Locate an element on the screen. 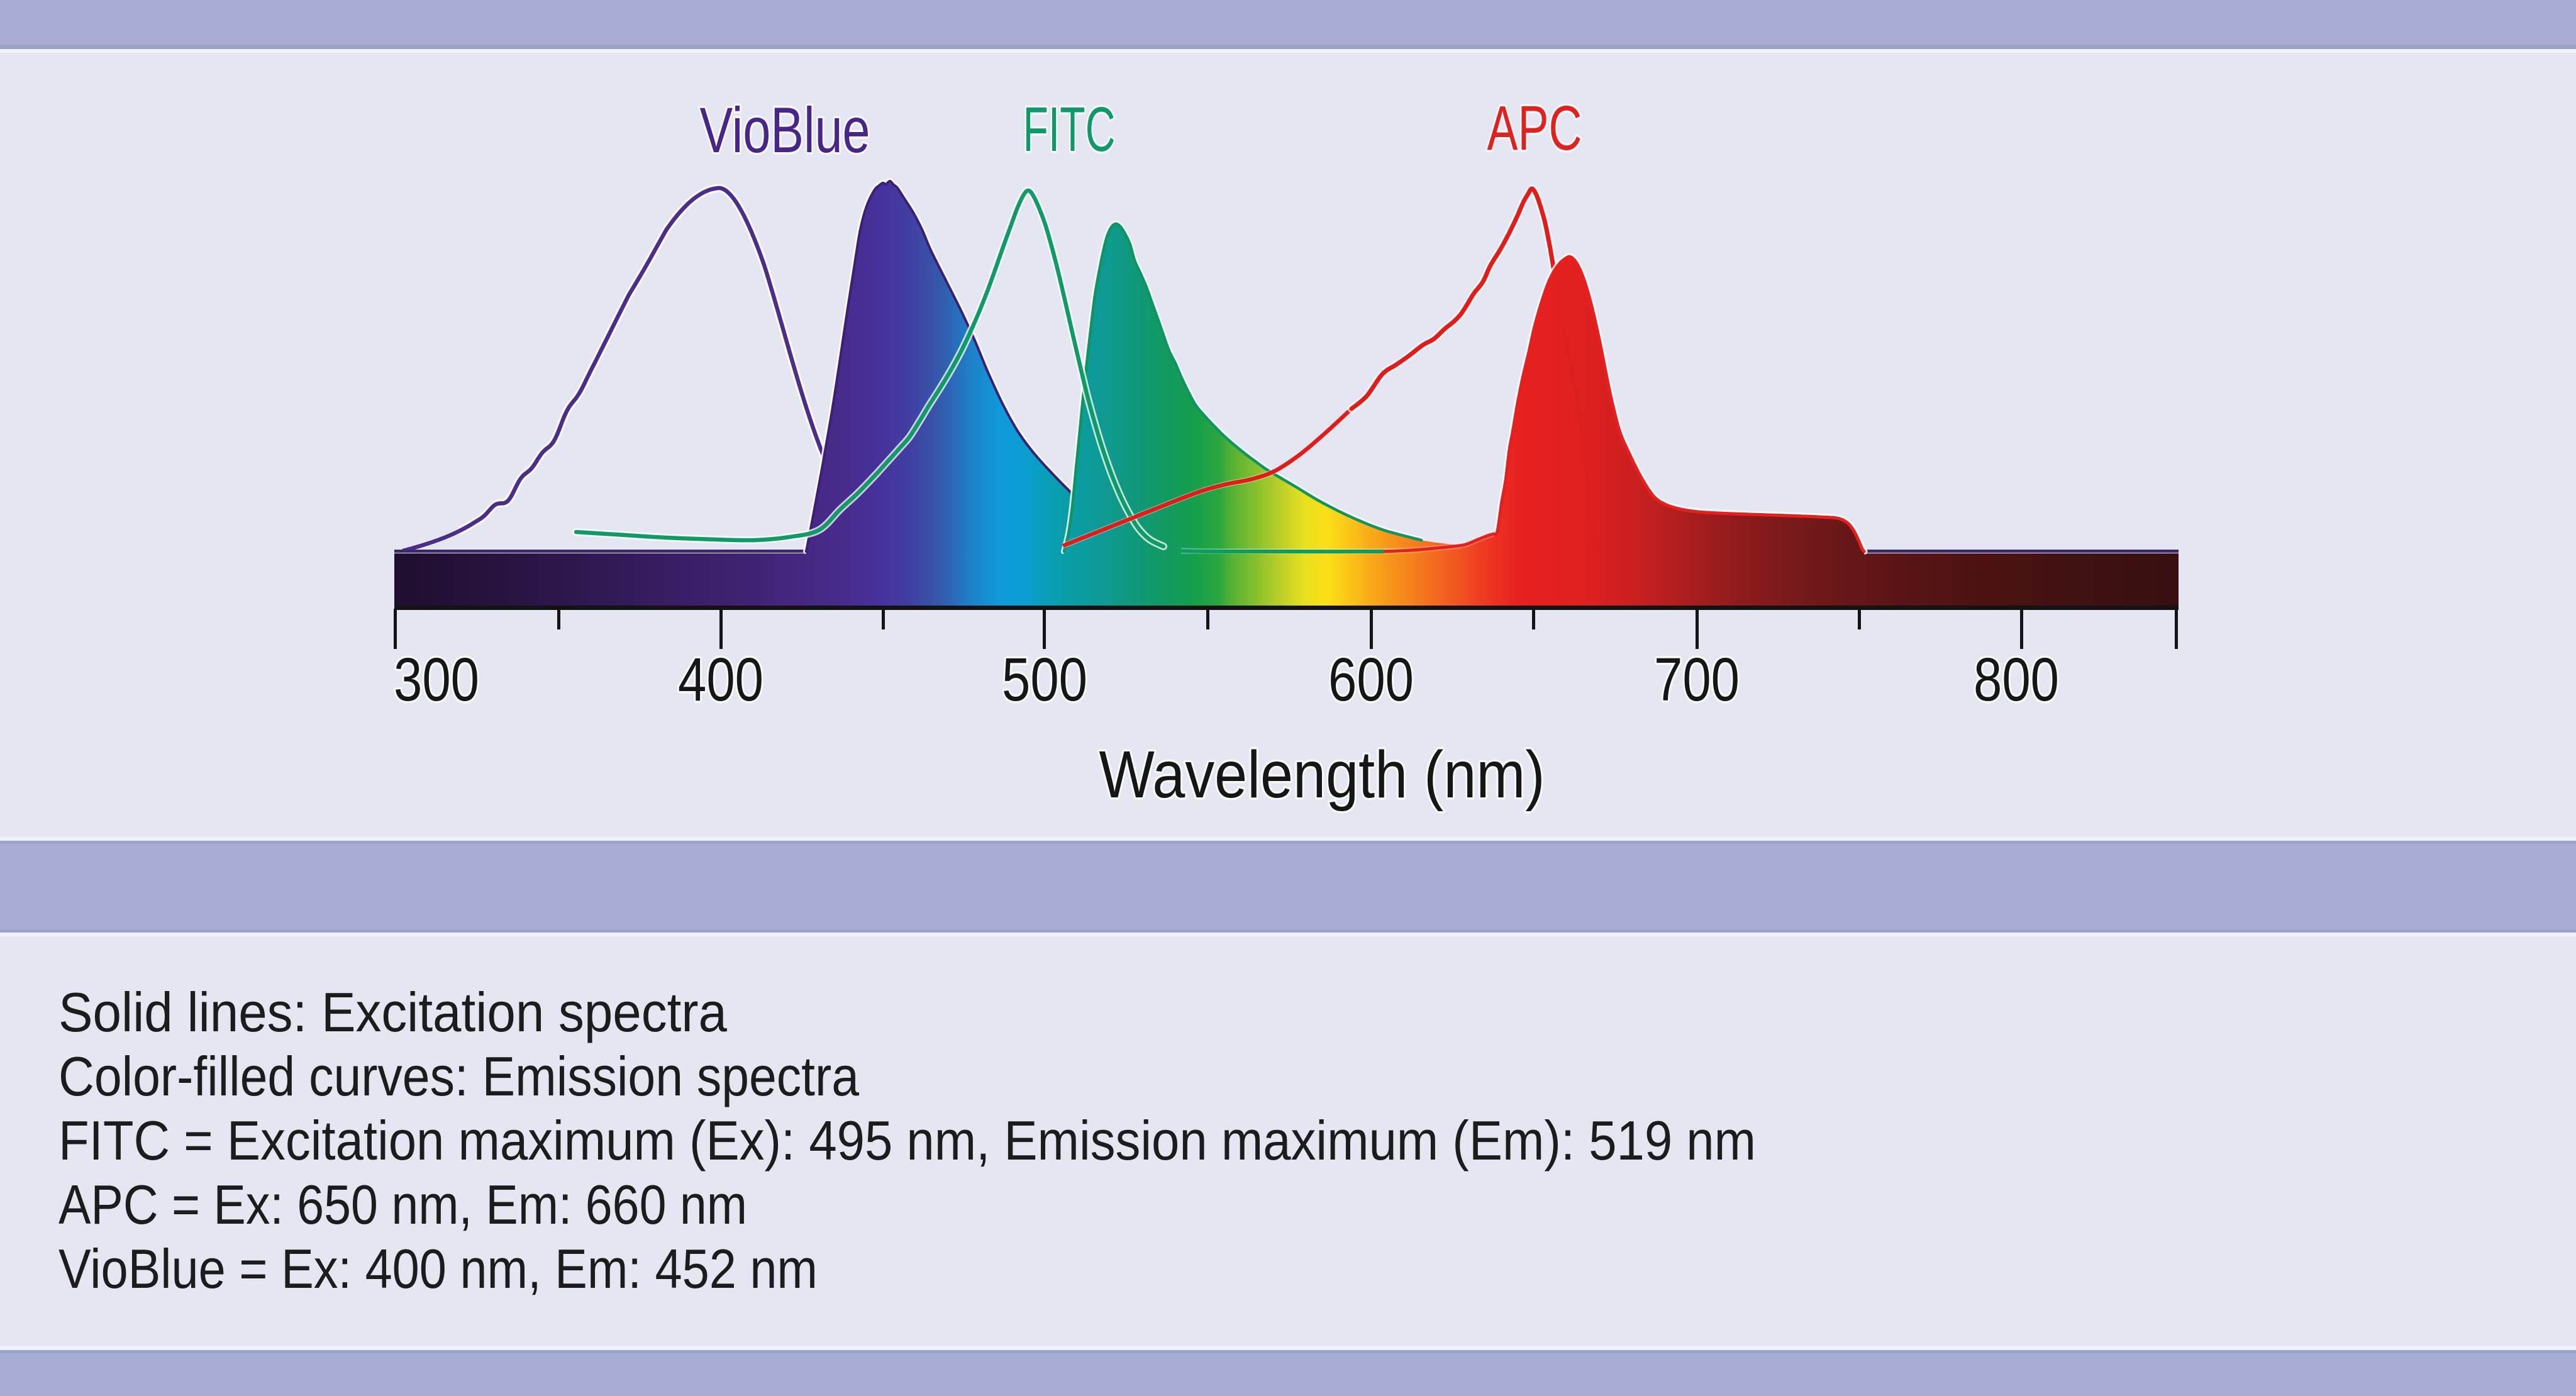 Image resolution: width=2576 pixels, height=1396 pixels. svg-text:VioBlue = Ex: 400 nm, Em: 452: VioBlue = Ex: 400 nm, Em: 452 nm is located at coordinates (438, 1269).